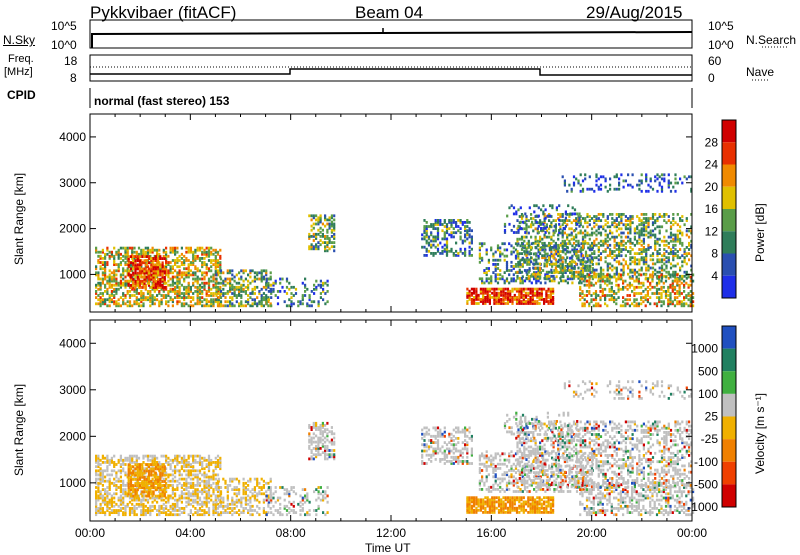  Describe the element at coordinates (704, 349) in the screenshot. I see `velocity-colorbar-tick: 1000` at that location.